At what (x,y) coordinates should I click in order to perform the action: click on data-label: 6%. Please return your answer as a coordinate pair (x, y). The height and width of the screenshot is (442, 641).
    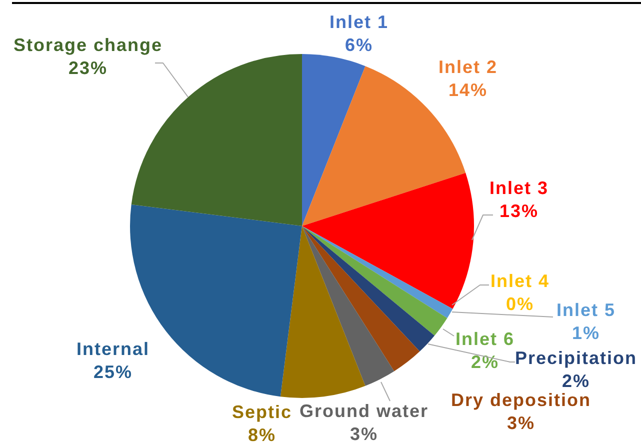
    Looking at the image, I should click on (359, 45).